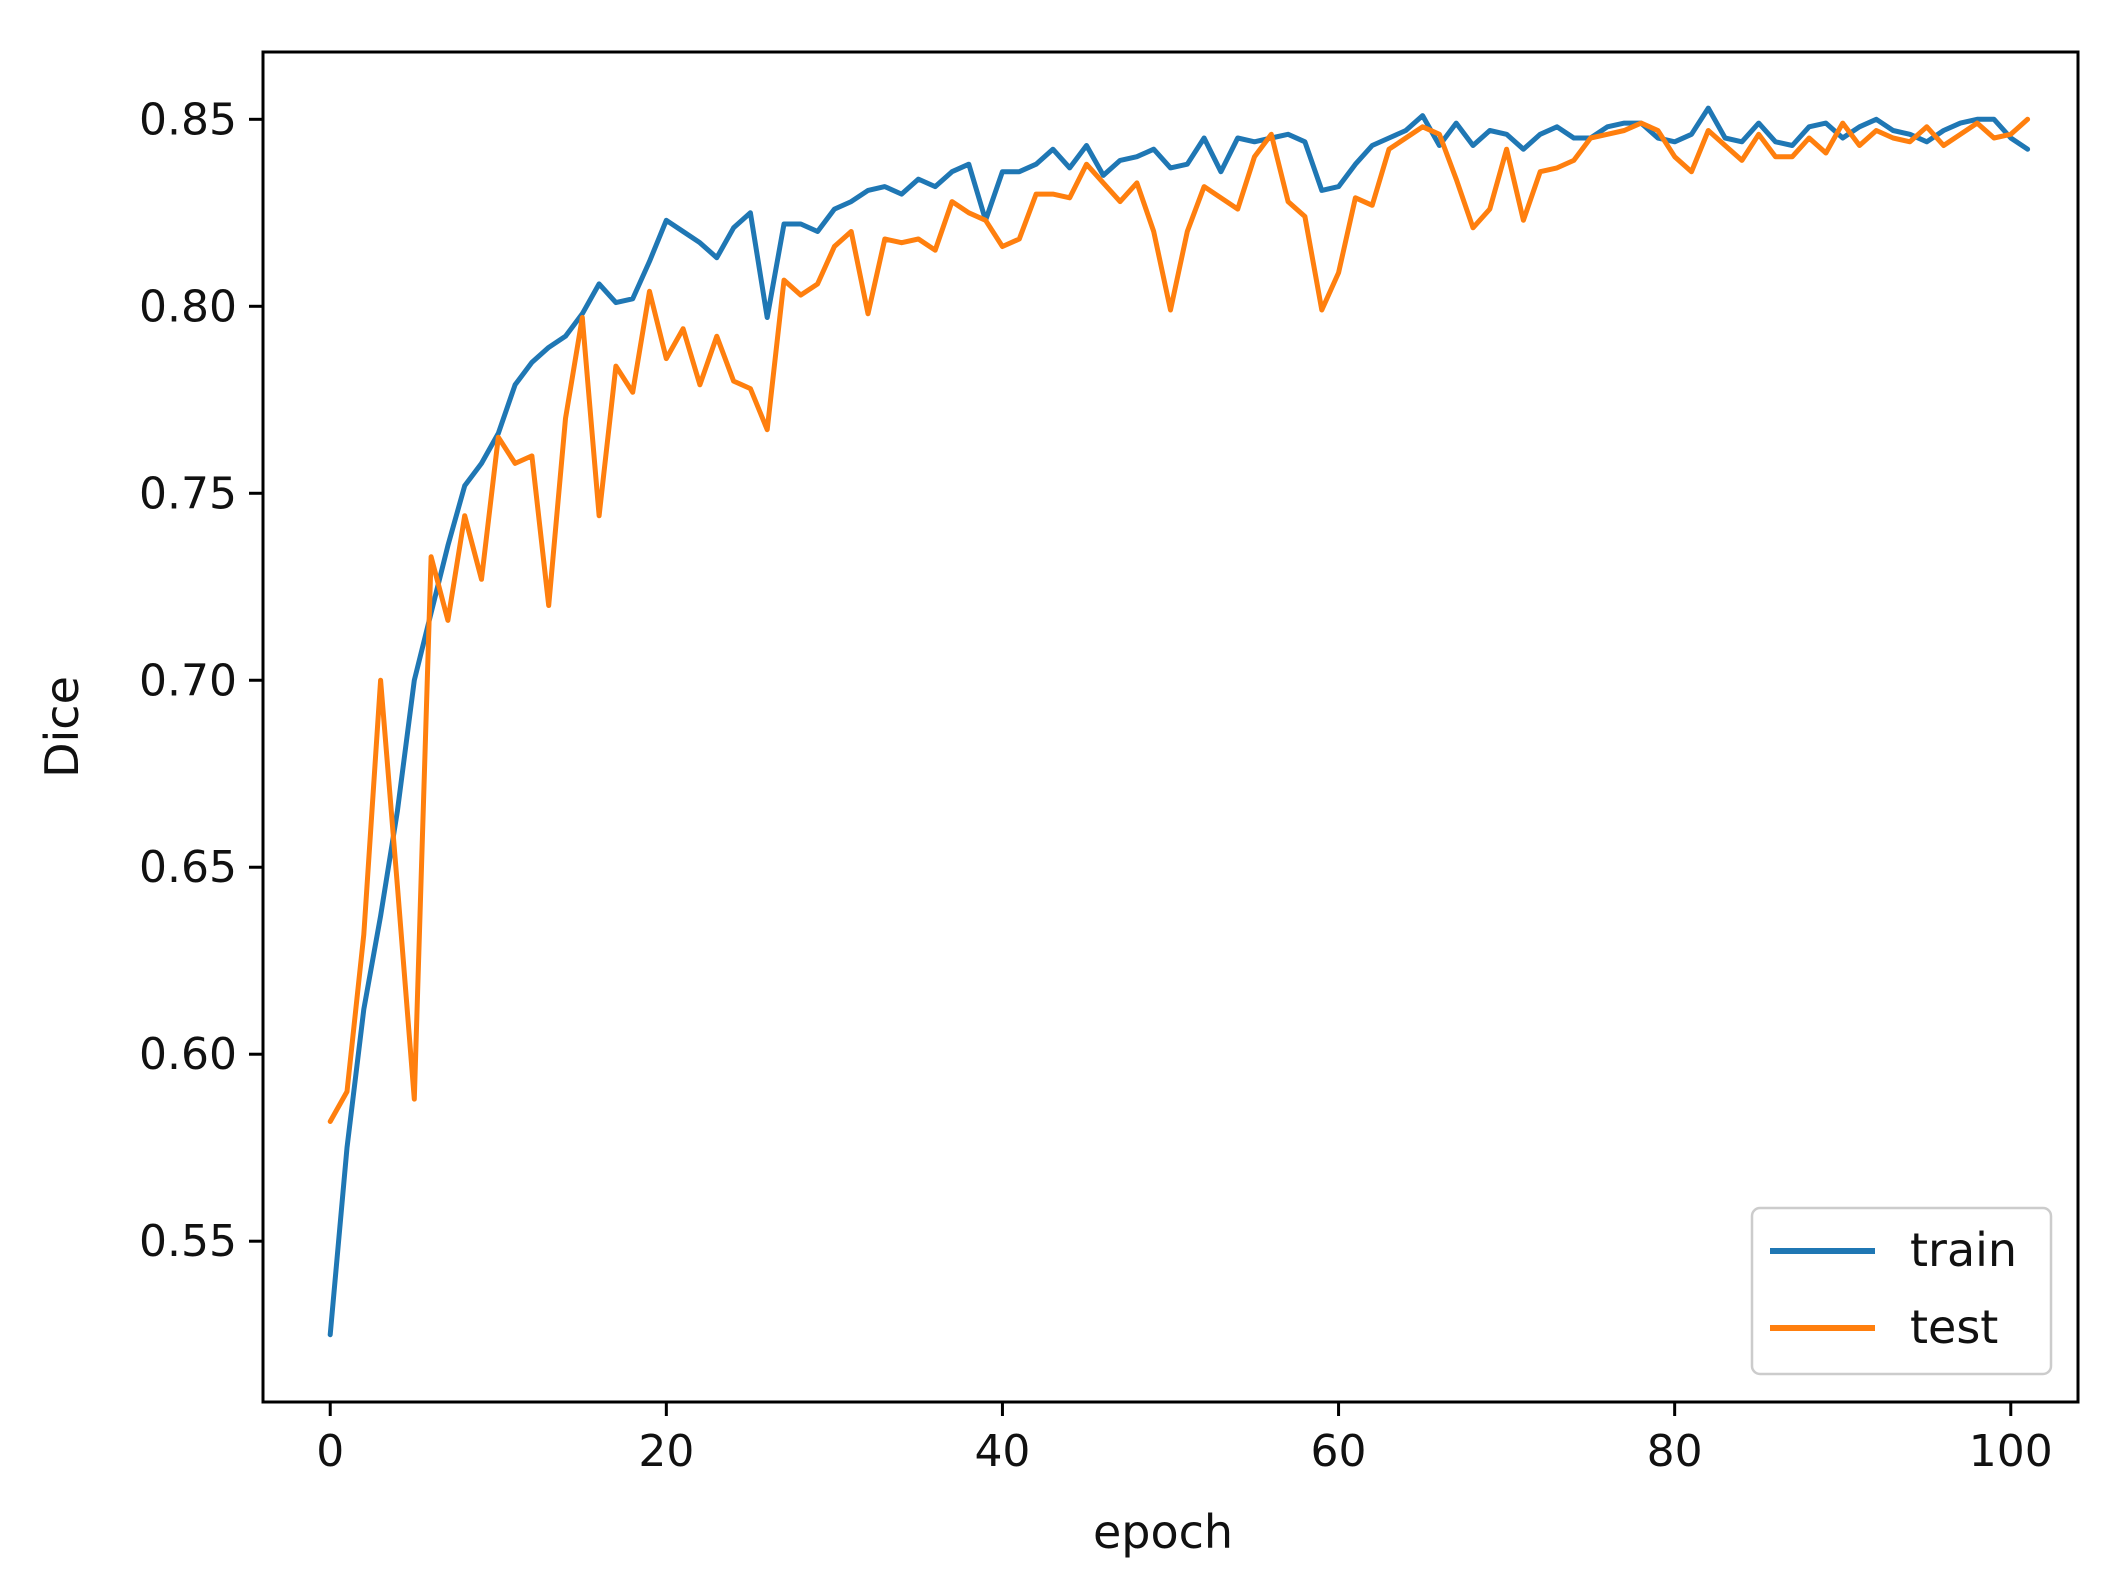 This screenshot has width=2103, height=1573. I want to click on y-tick-label: 0.75, so click(188, 493).